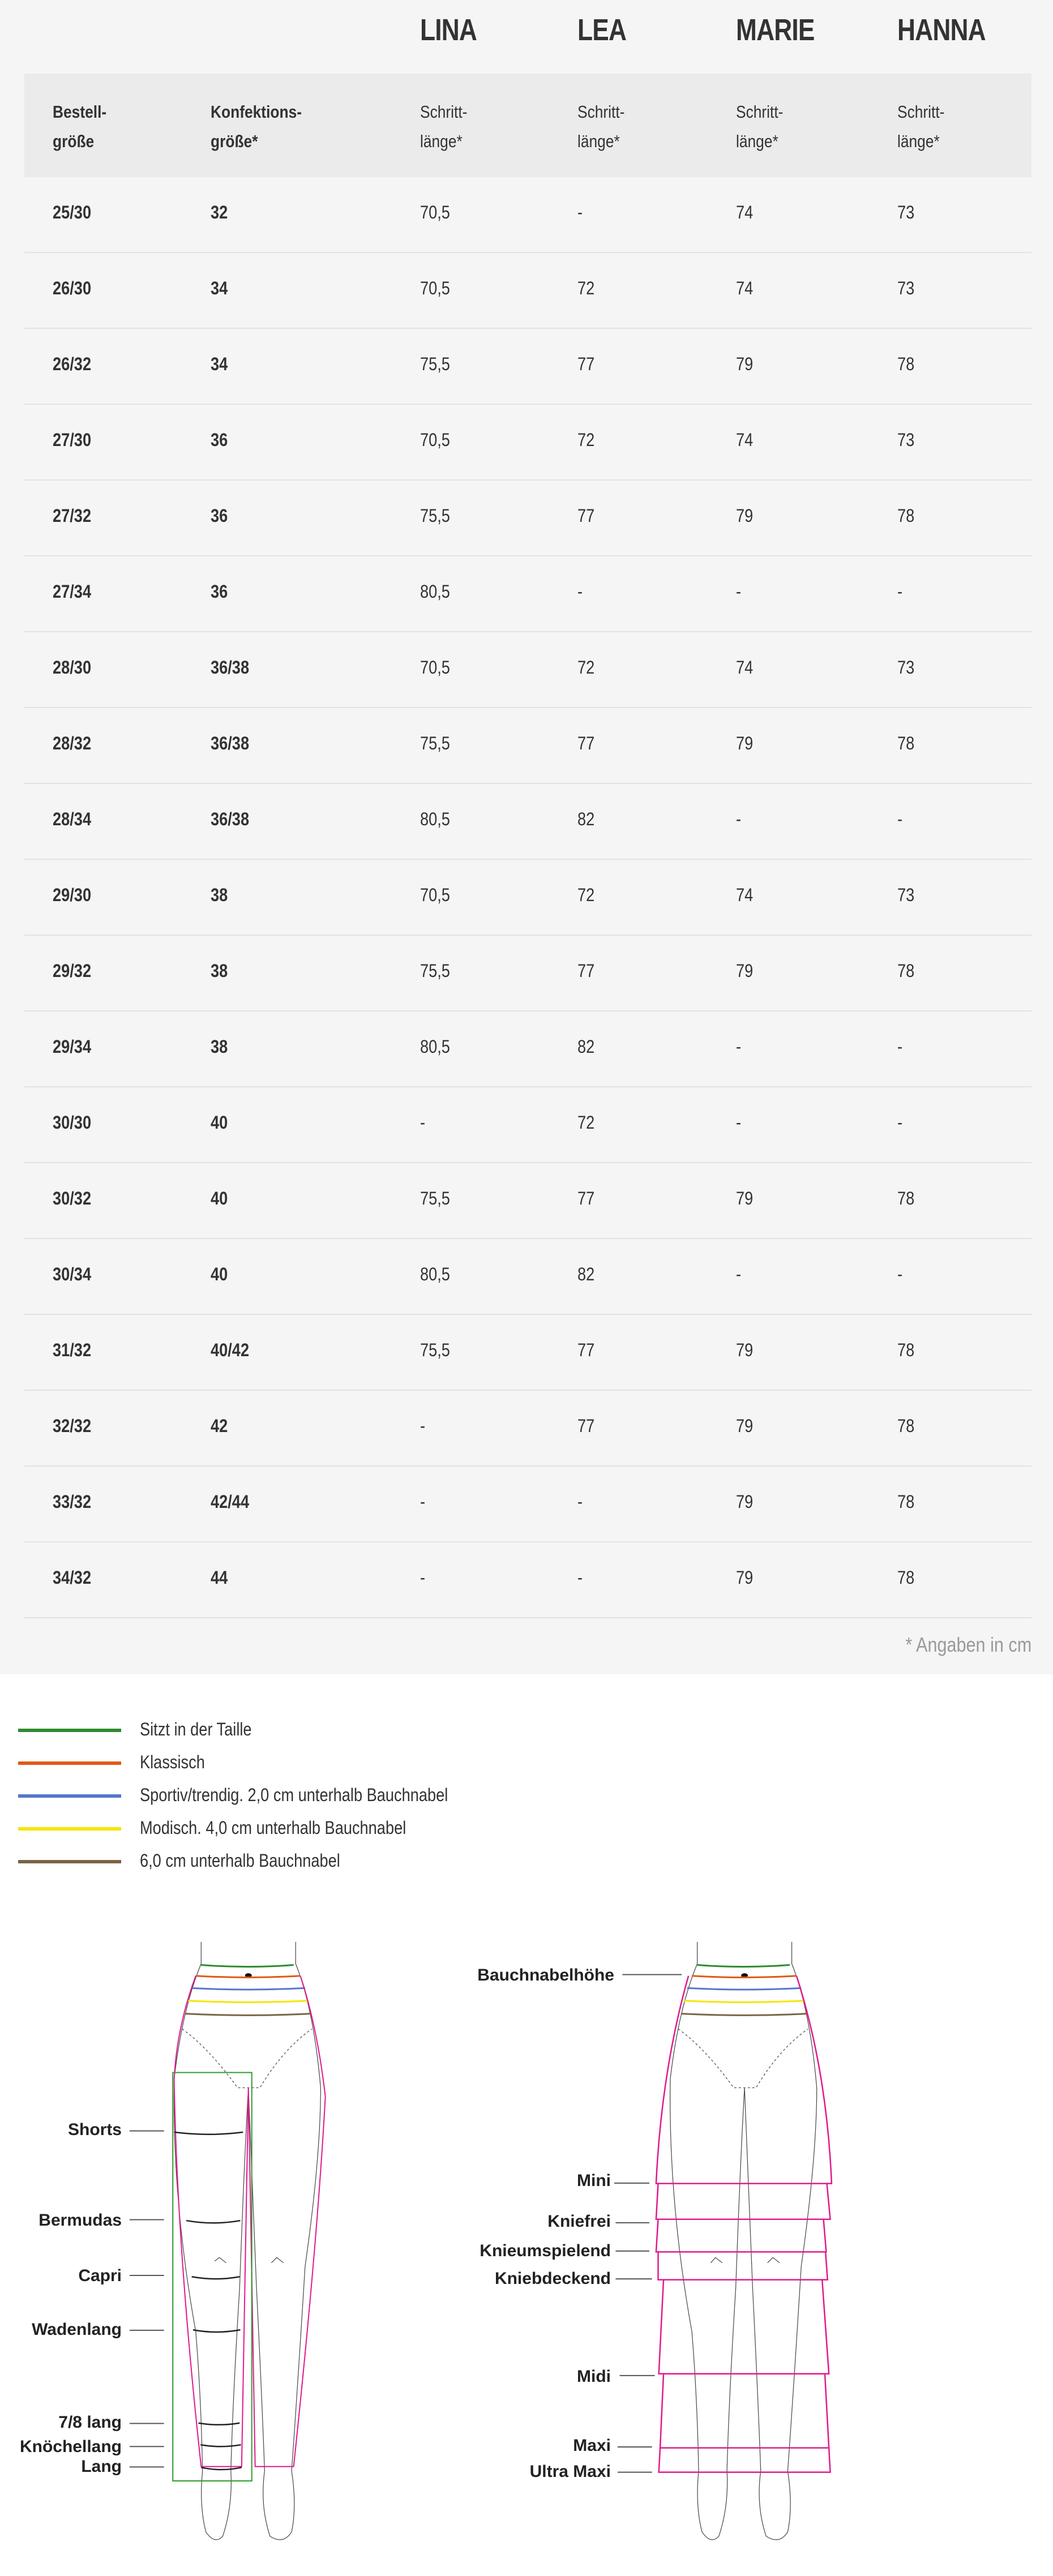  I want to click on header-konfektionsgroesse: Konfektions-größe*, so click(256, 126).